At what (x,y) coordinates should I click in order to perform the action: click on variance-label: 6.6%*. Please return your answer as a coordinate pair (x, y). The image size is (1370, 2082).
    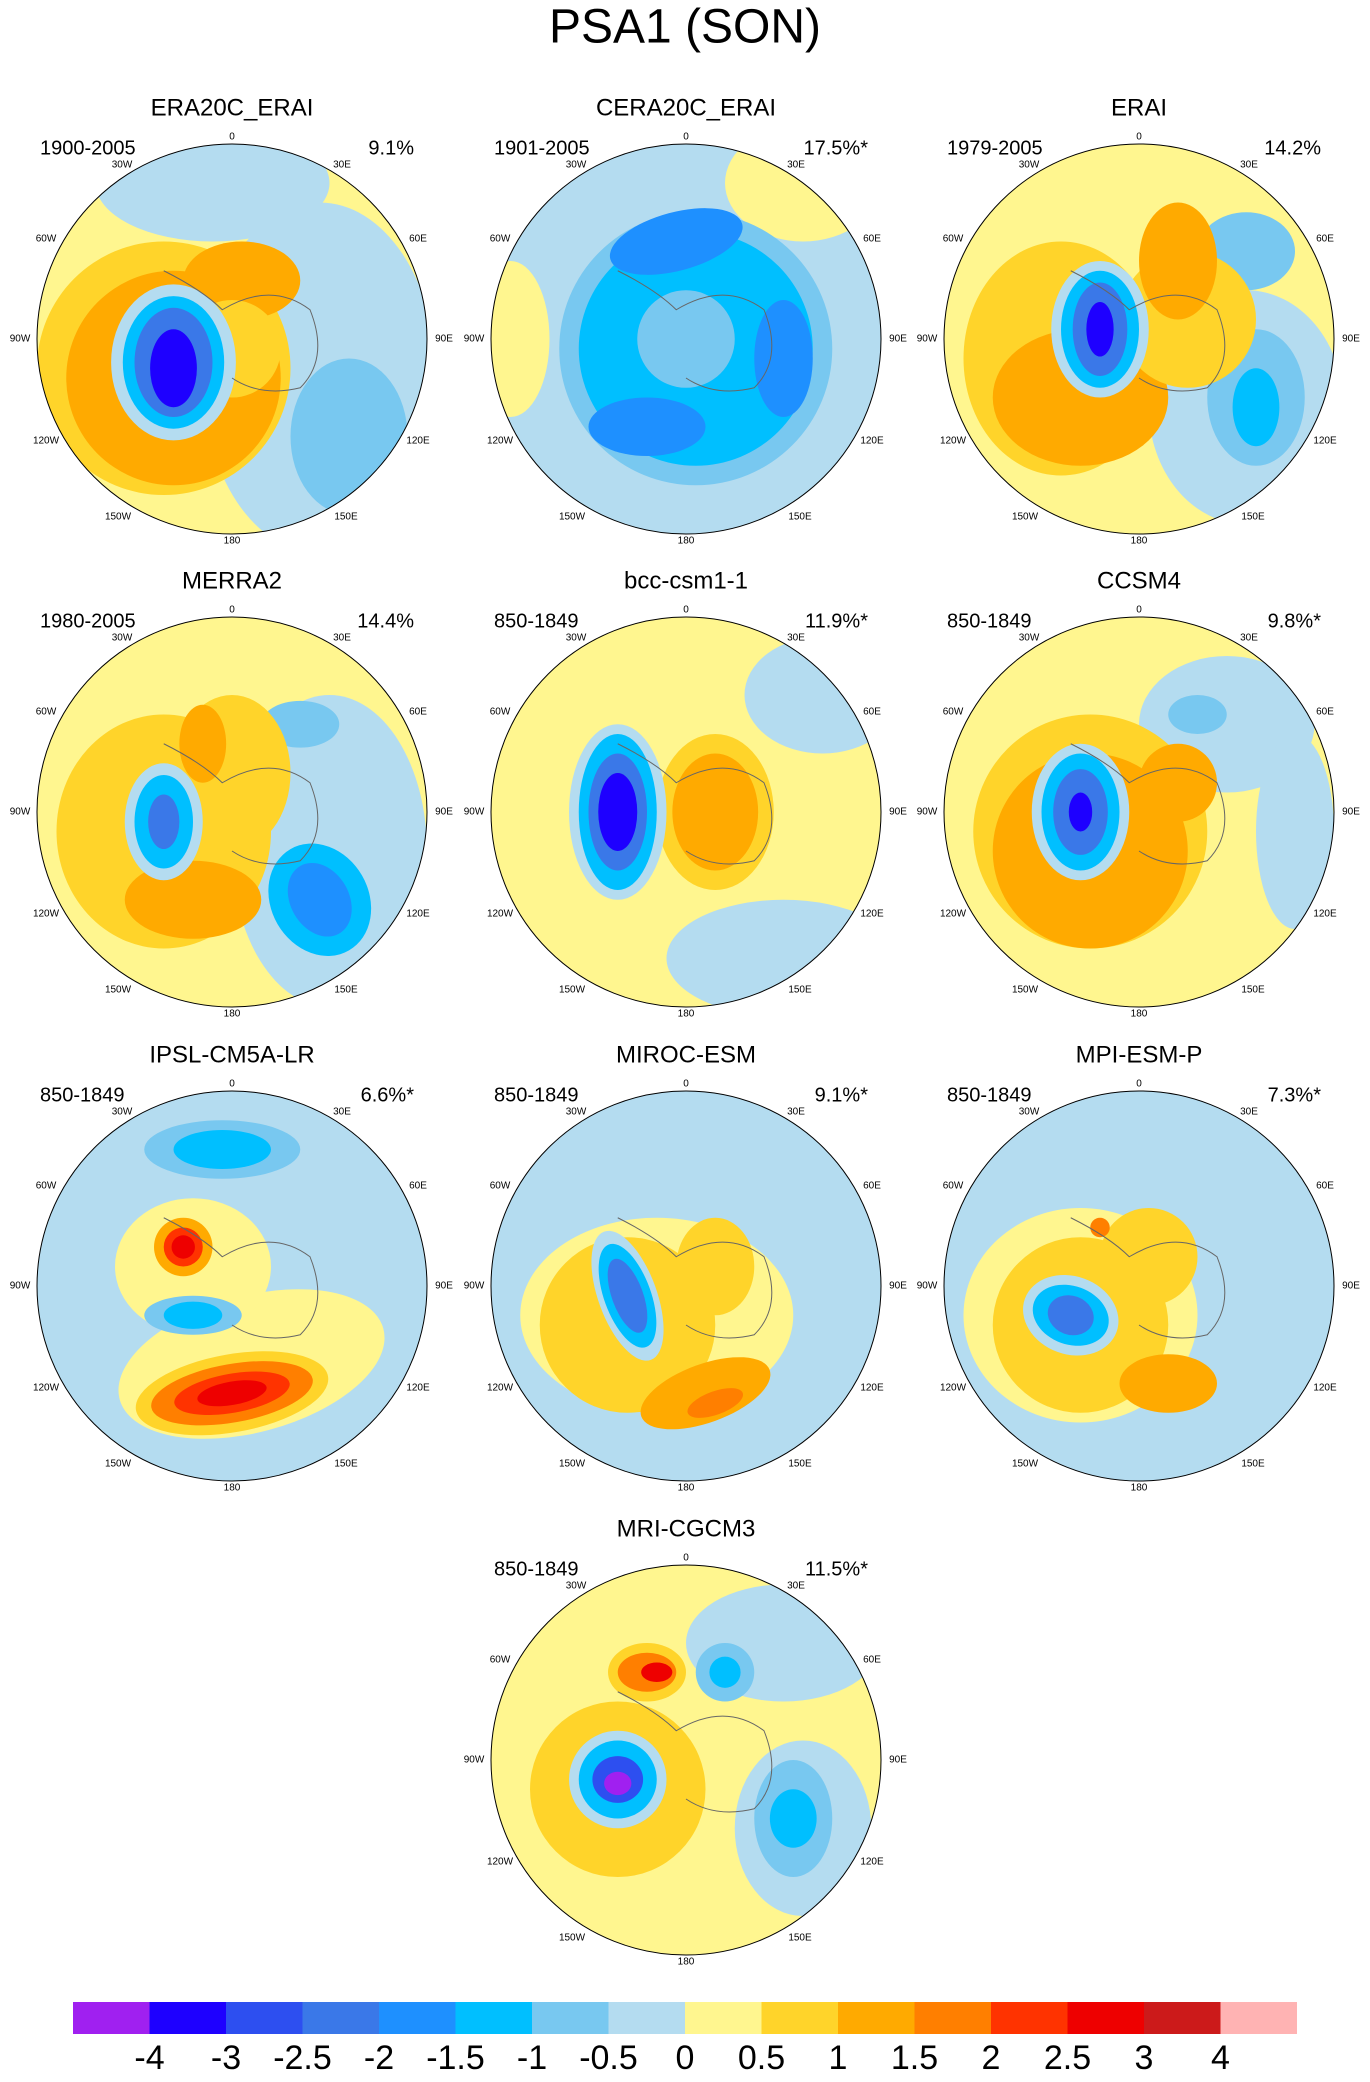
    Looking at the image, I should click on (388, 1095).